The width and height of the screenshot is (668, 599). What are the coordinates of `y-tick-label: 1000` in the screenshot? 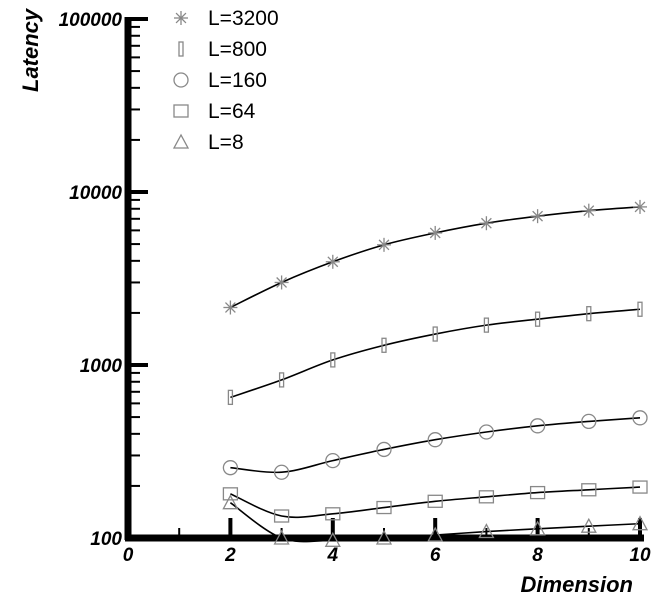 It's located at (101, 366).